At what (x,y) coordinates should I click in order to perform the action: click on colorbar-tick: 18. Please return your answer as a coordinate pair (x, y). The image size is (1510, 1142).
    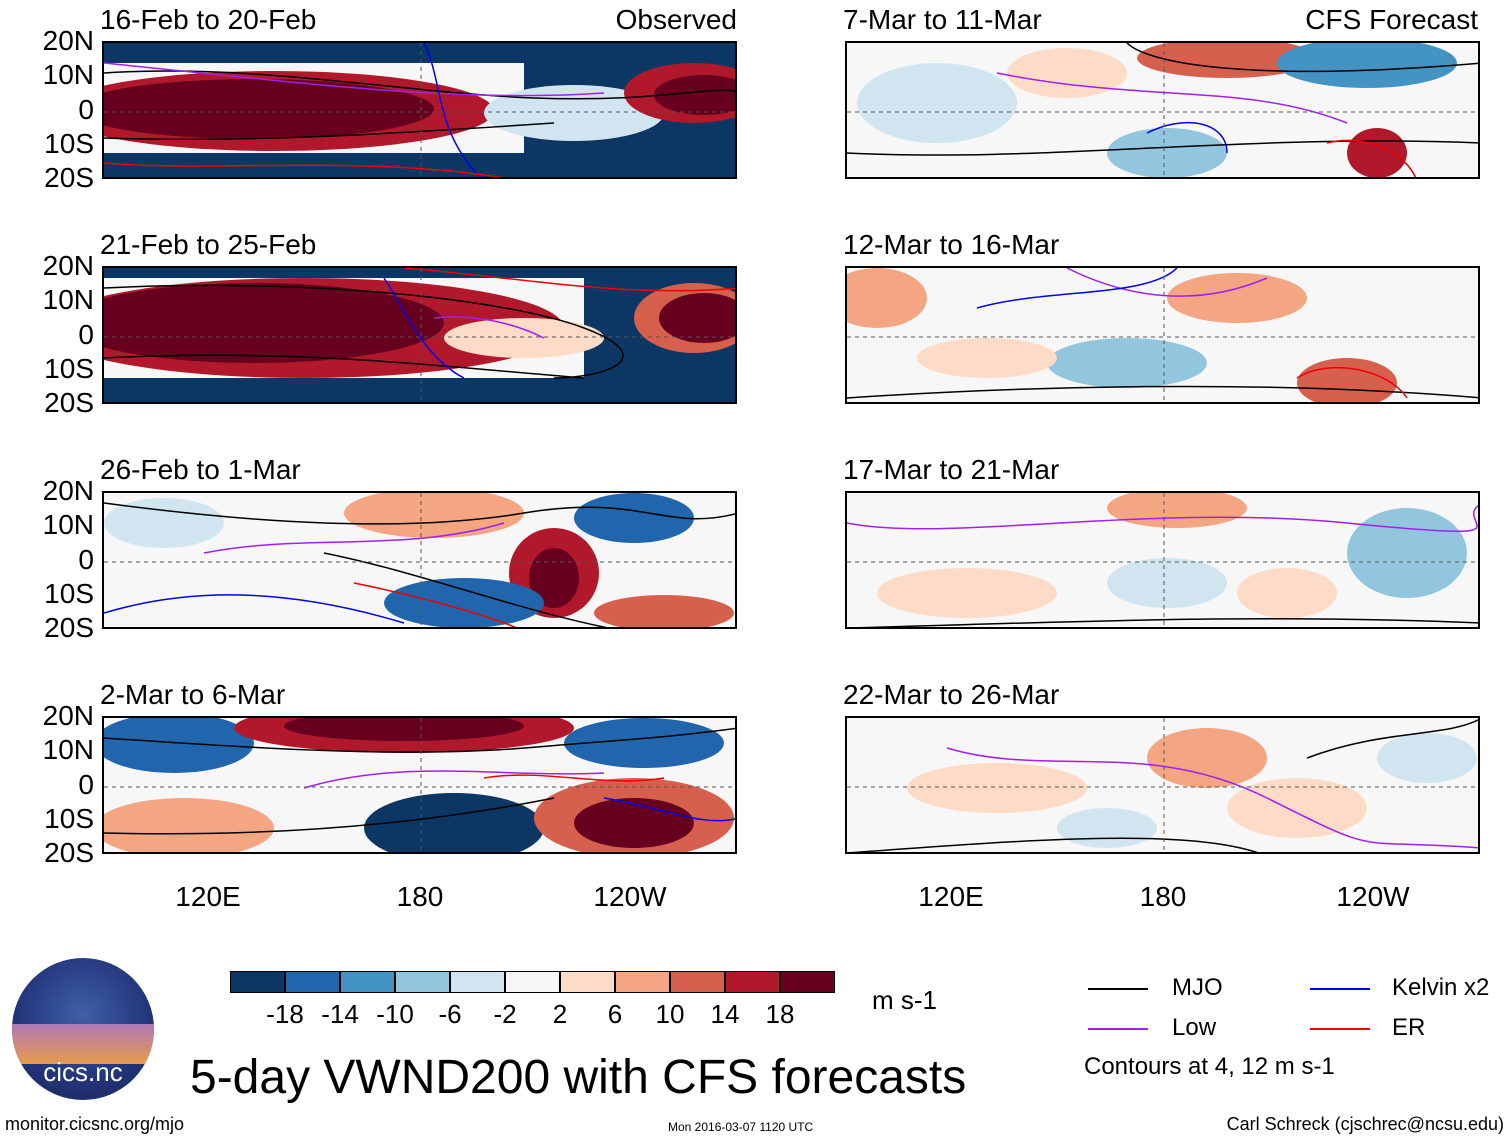
    Looking at the image, I should click on (780, 1014).